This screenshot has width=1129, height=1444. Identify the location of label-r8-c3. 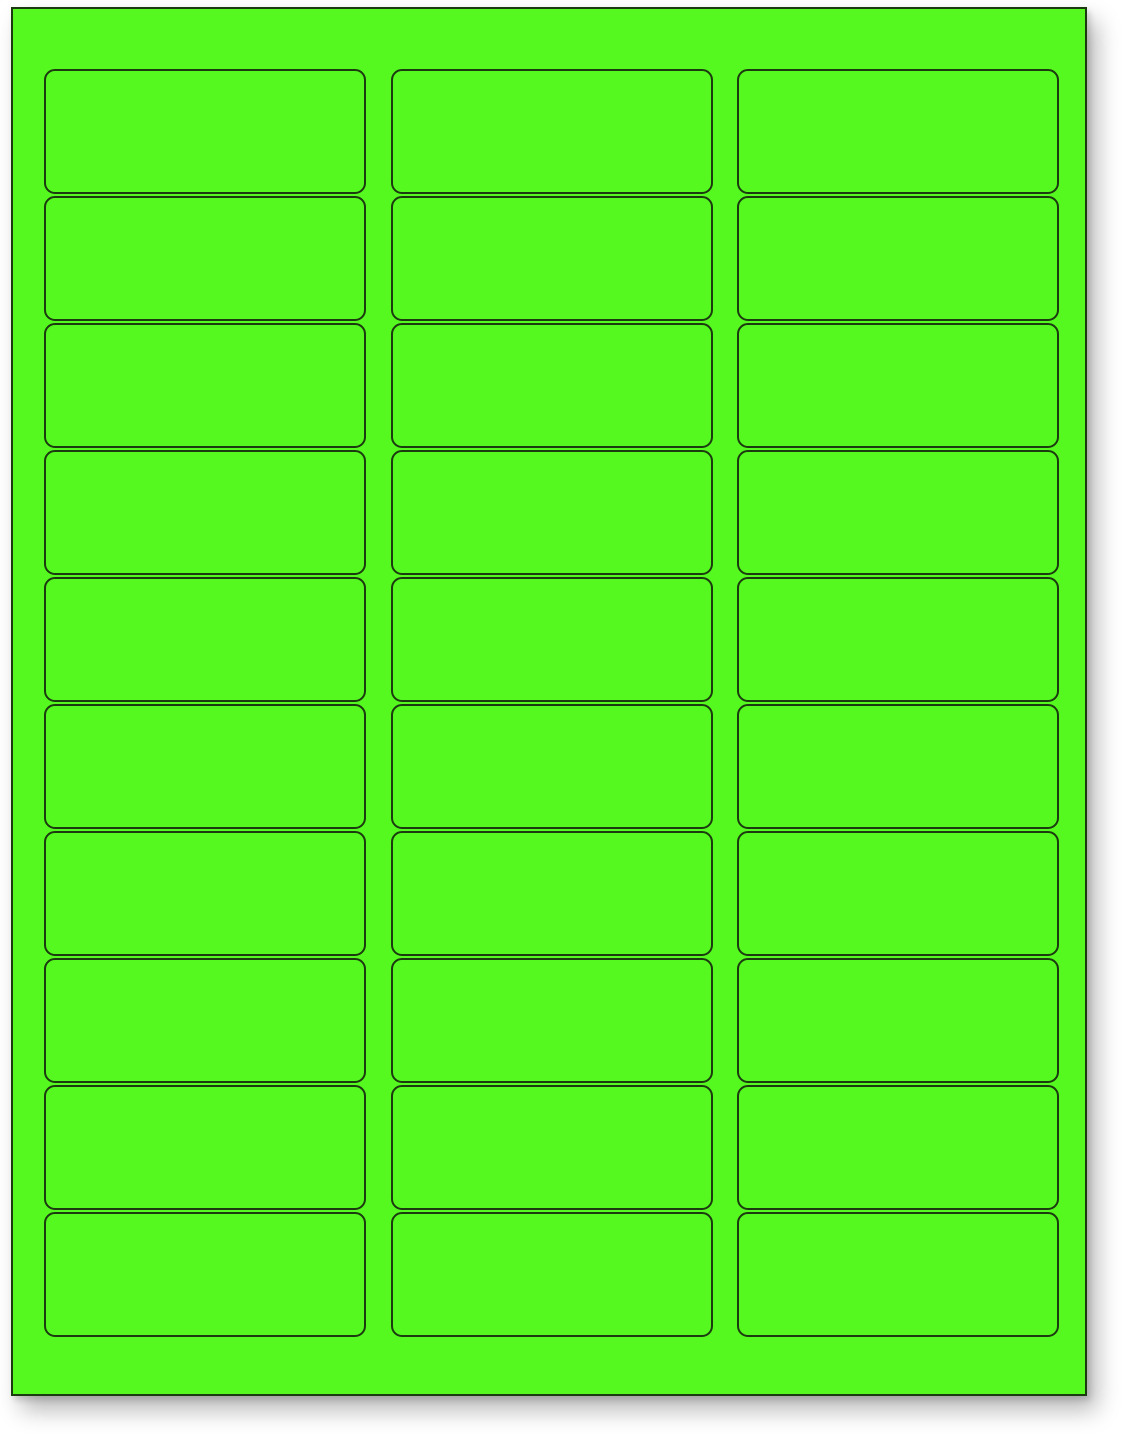
(898, 1020).